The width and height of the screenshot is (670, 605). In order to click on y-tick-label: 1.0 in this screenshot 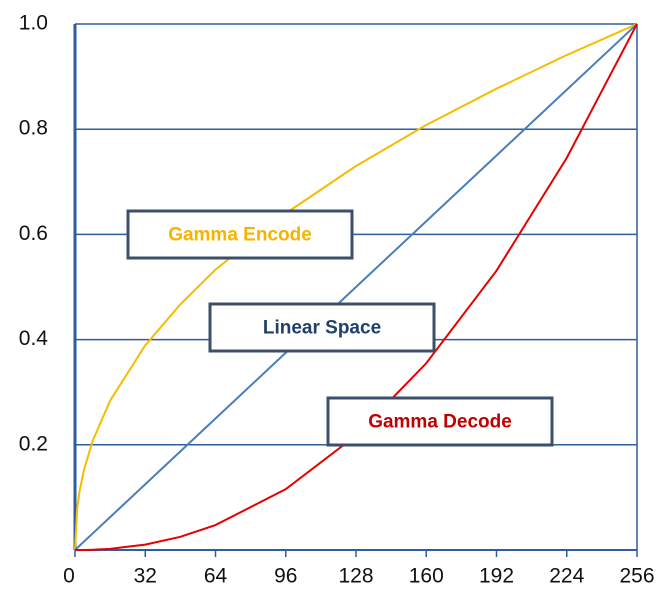, I will do `click(33, 23)`.